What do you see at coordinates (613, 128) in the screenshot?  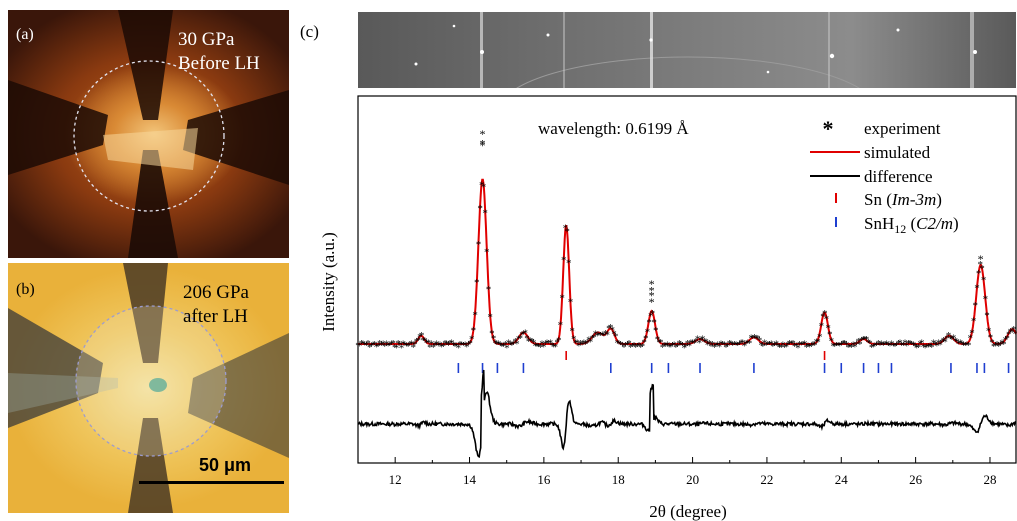 I see `wavelength-annotation: wavelength: 0.6199 Å` at bounding box center [613, 128].